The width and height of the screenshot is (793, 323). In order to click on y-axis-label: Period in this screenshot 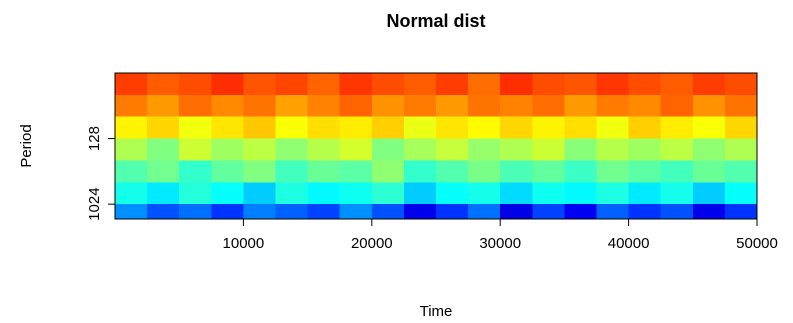, I will do `click(26, 145)`.